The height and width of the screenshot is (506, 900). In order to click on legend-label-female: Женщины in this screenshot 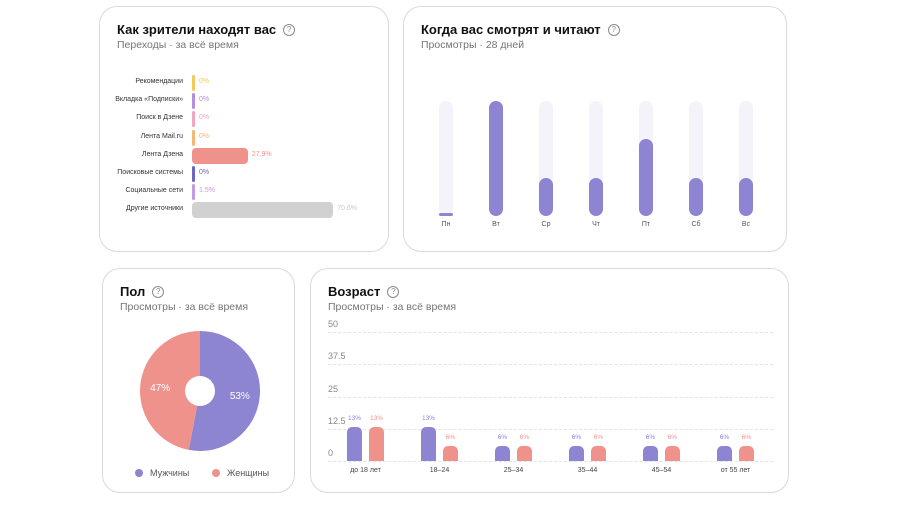, I will do `click(248, 473)`.